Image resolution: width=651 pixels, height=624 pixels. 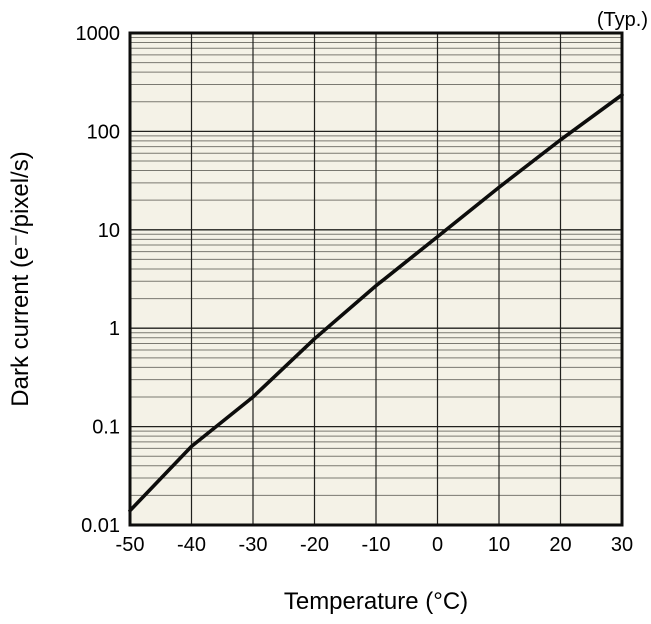 What do you see at coordinates (499, 545) in the screenshot?
I see `x-tick-label: 10` at bounding box center [499, 545].